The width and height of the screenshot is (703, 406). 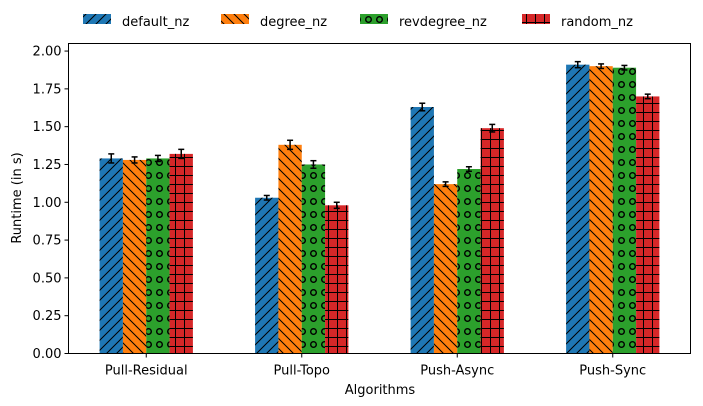 I want to click on bar-hatch-revdegree-nz-pull-residual, so click(x=157, y=255).